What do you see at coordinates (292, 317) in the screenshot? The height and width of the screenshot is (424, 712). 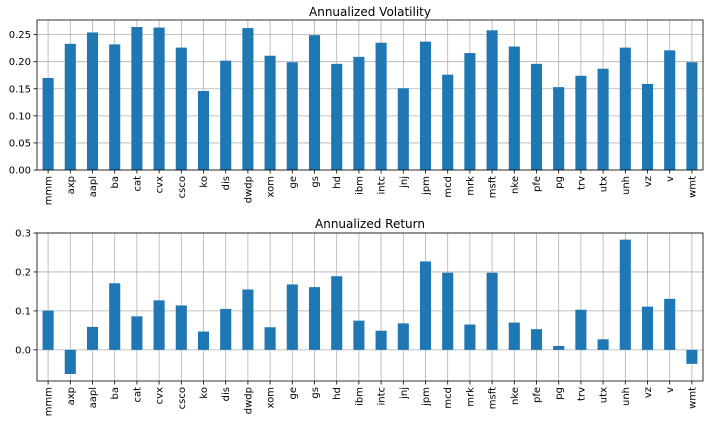 I see `bar-ge` at bounding box center [292, 317].